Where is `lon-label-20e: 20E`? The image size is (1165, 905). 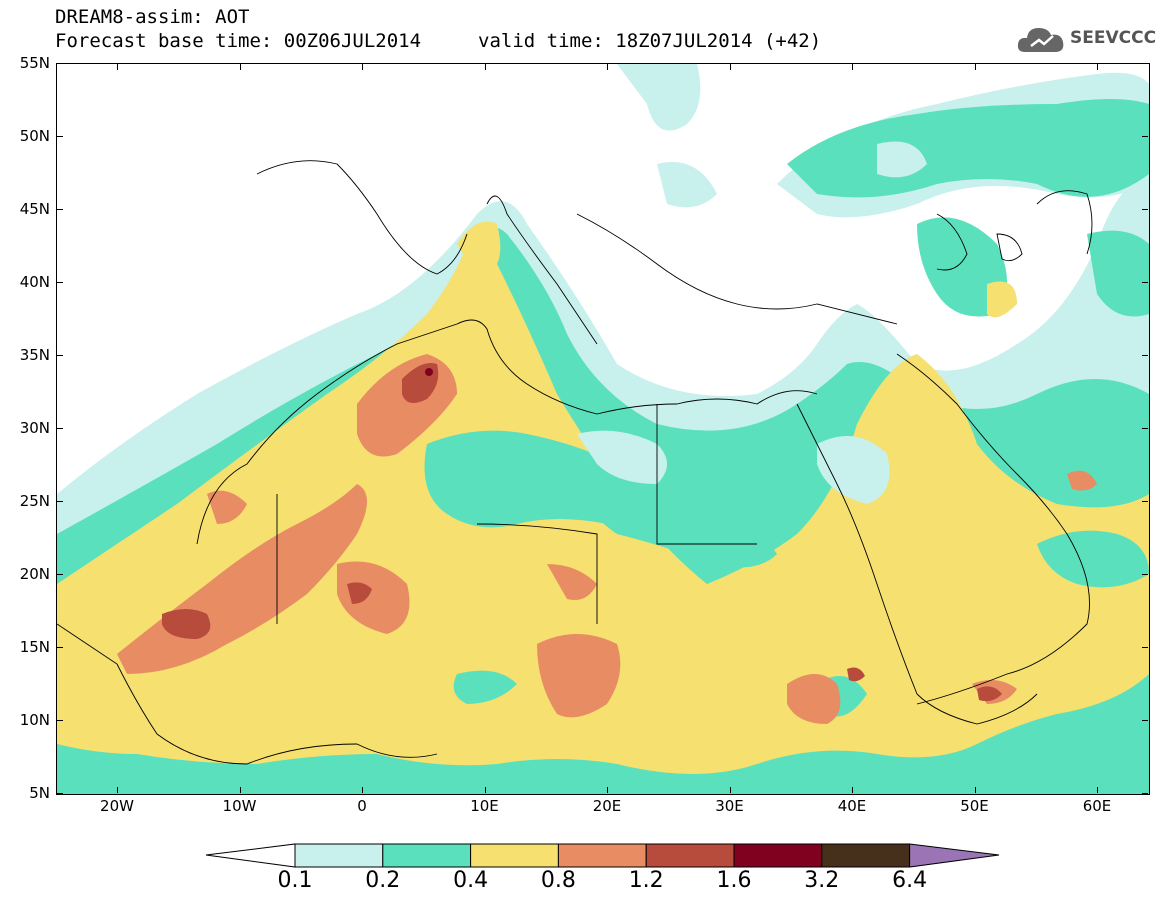 lon-label-20e: 20E is located at coordinates (607, 806).